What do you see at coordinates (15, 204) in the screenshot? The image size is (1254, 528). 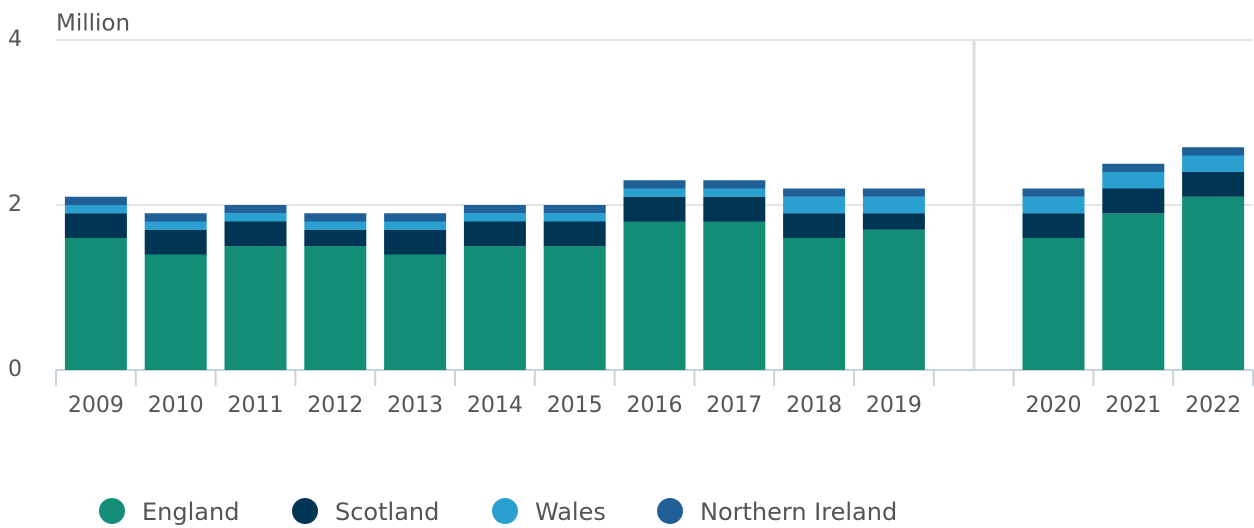 I see `y-tick-label: 2` at bounding box center [15, 204].